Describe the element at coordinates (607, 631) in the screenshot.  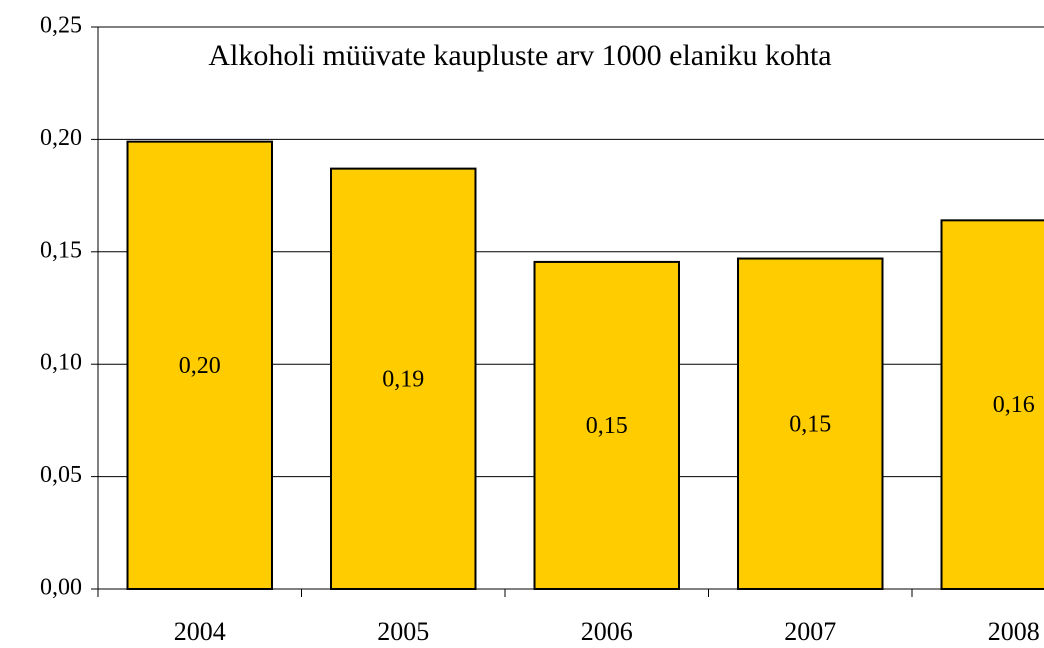
I see `x-tick-label: 2006` at that location.